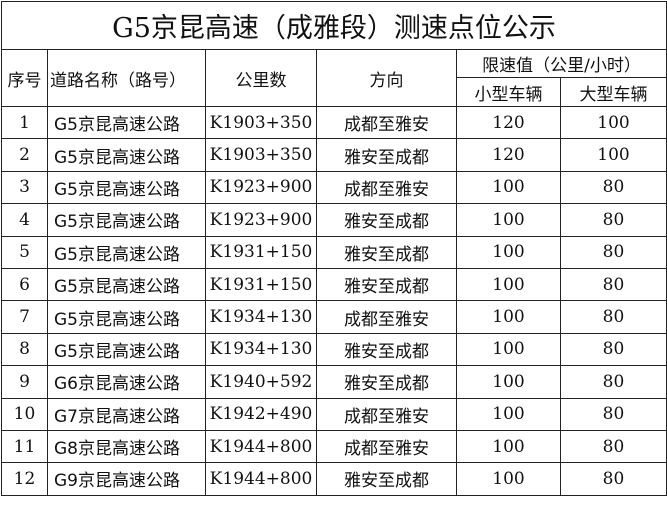 This screenshot has height=505, width=667. Describe the element at coordinates (613, 92) in the screenshot. I see `header-large-vehicle: 大型车辆` at that location.